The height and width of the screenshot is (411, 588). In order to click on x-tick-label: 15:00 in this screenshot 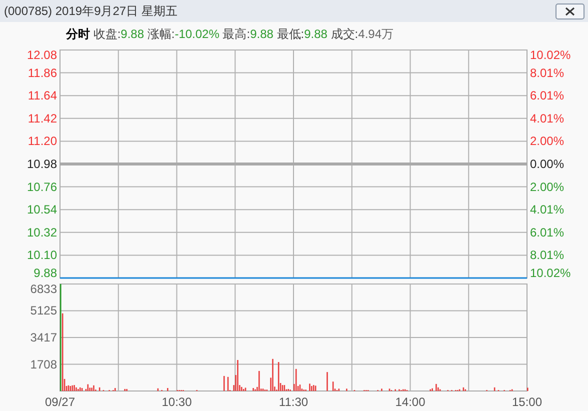, I will do `click(527, 402)`.